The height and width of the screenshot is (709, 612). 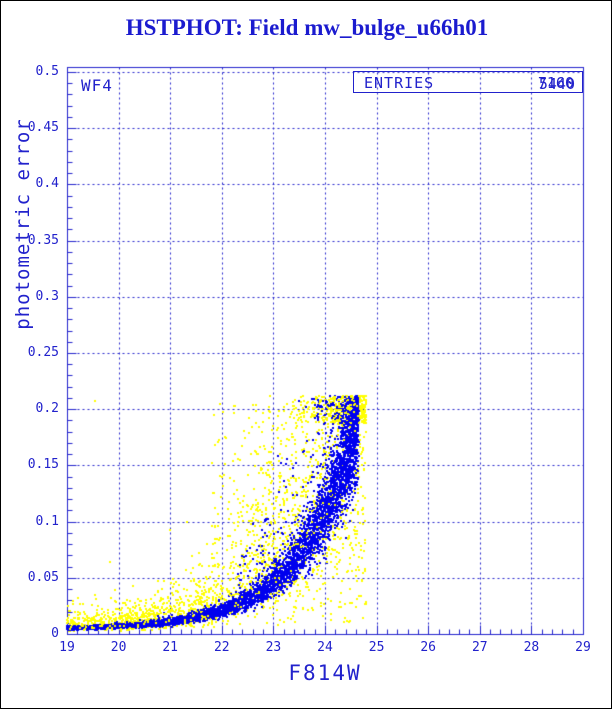 What do you see at coordinates (221, 647) in the screenshot?
I see `x-tick-label: 22` at bounding box center [221, 647].